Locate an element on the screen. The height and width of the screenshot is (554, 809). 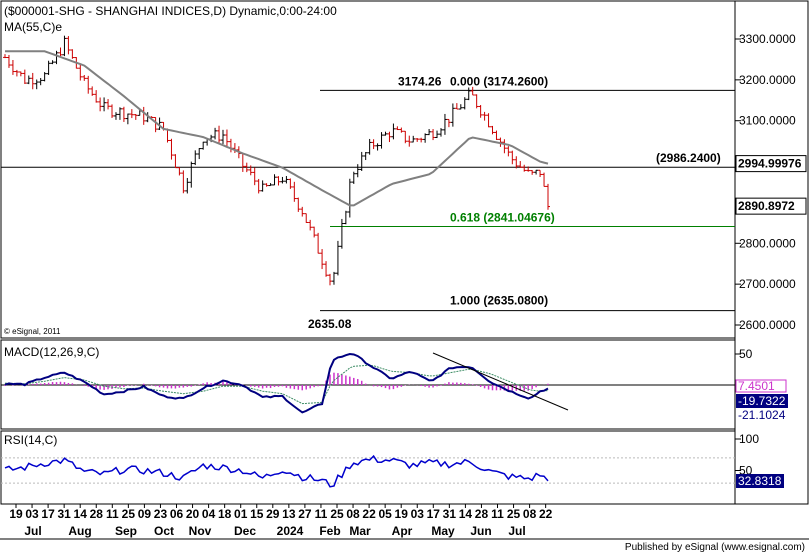
x-day-label: 29 is located at coordinates (273, 514).